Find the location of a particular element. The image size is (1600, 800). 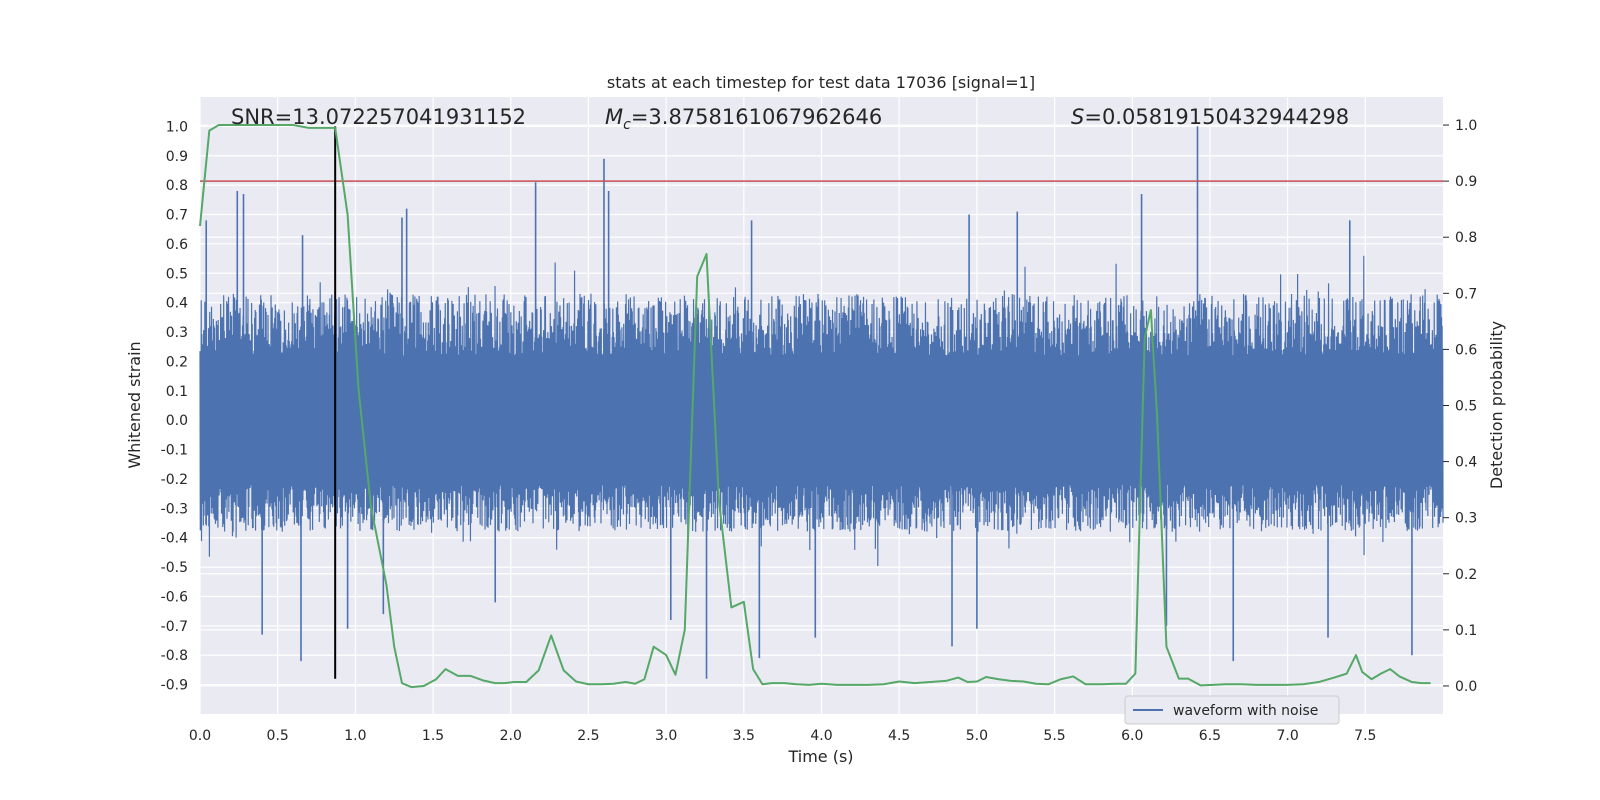

legend-box is located at coordinates (1232, 710).